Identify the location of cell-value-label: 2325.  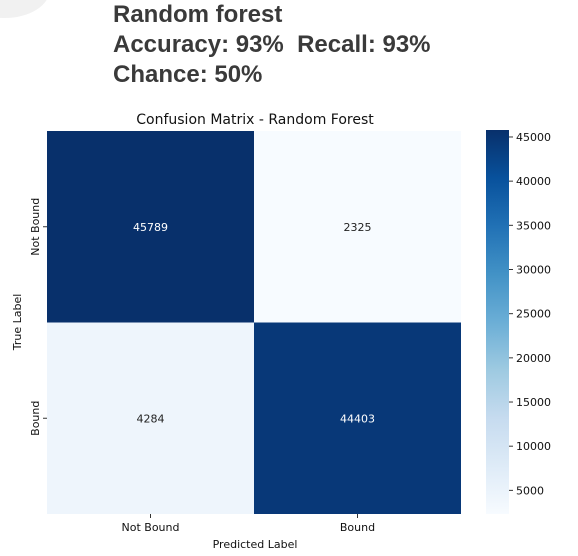
(358, 227).